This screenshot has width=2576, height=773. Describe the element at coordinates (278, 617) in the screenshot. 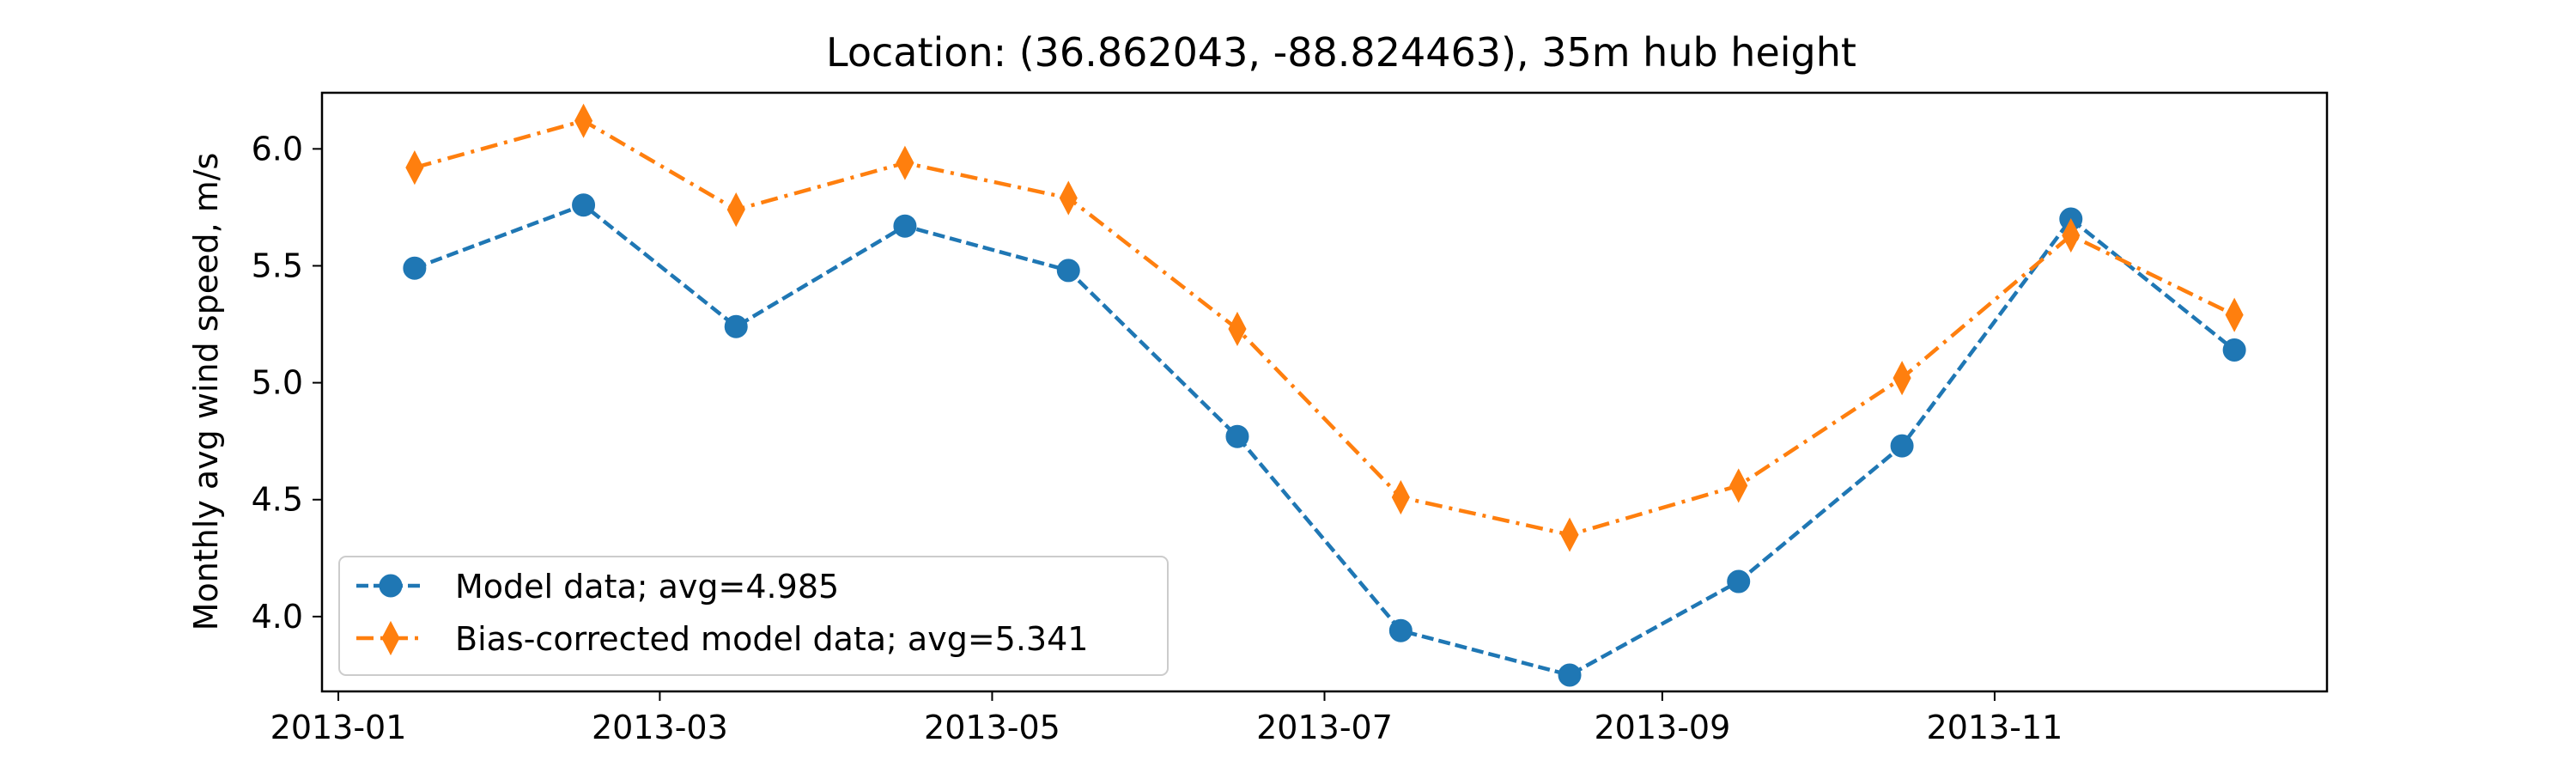

I see `y-tick-label: 4.0` at that location.